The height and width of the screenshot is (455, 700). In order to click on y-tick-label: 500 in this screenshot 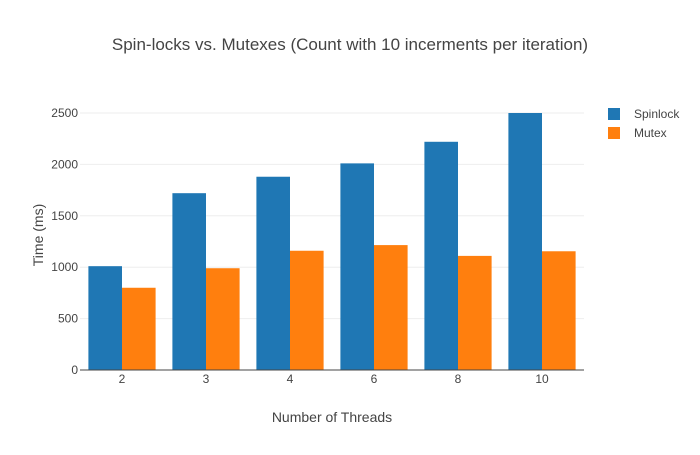, I will do `click(68, 319)`.